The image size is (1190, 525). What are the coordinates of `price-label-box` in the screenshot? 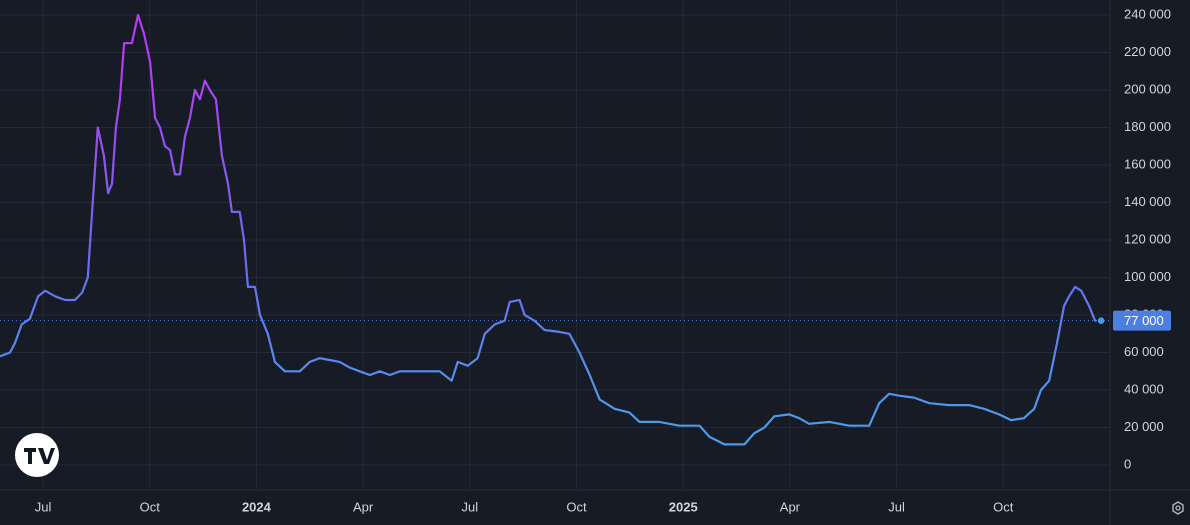 It's located at (1142, 320).